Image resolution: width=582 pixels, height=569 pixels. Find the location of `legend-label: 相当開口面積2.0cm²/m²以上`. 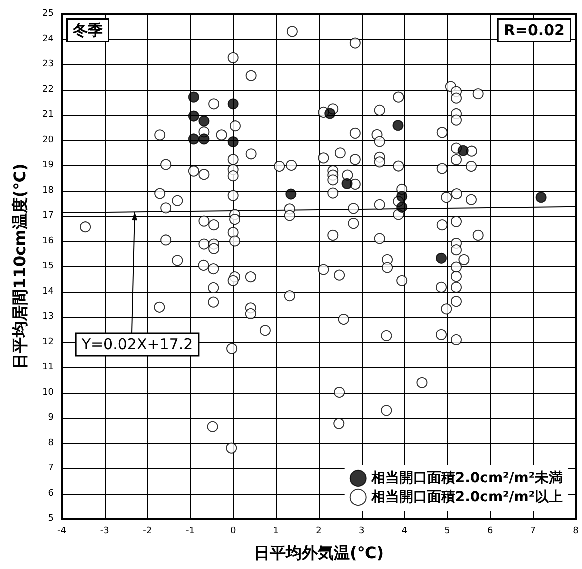

legend-label: 相当開口面積2.0cm²/m²以上 is located at coordinates (467, 498).